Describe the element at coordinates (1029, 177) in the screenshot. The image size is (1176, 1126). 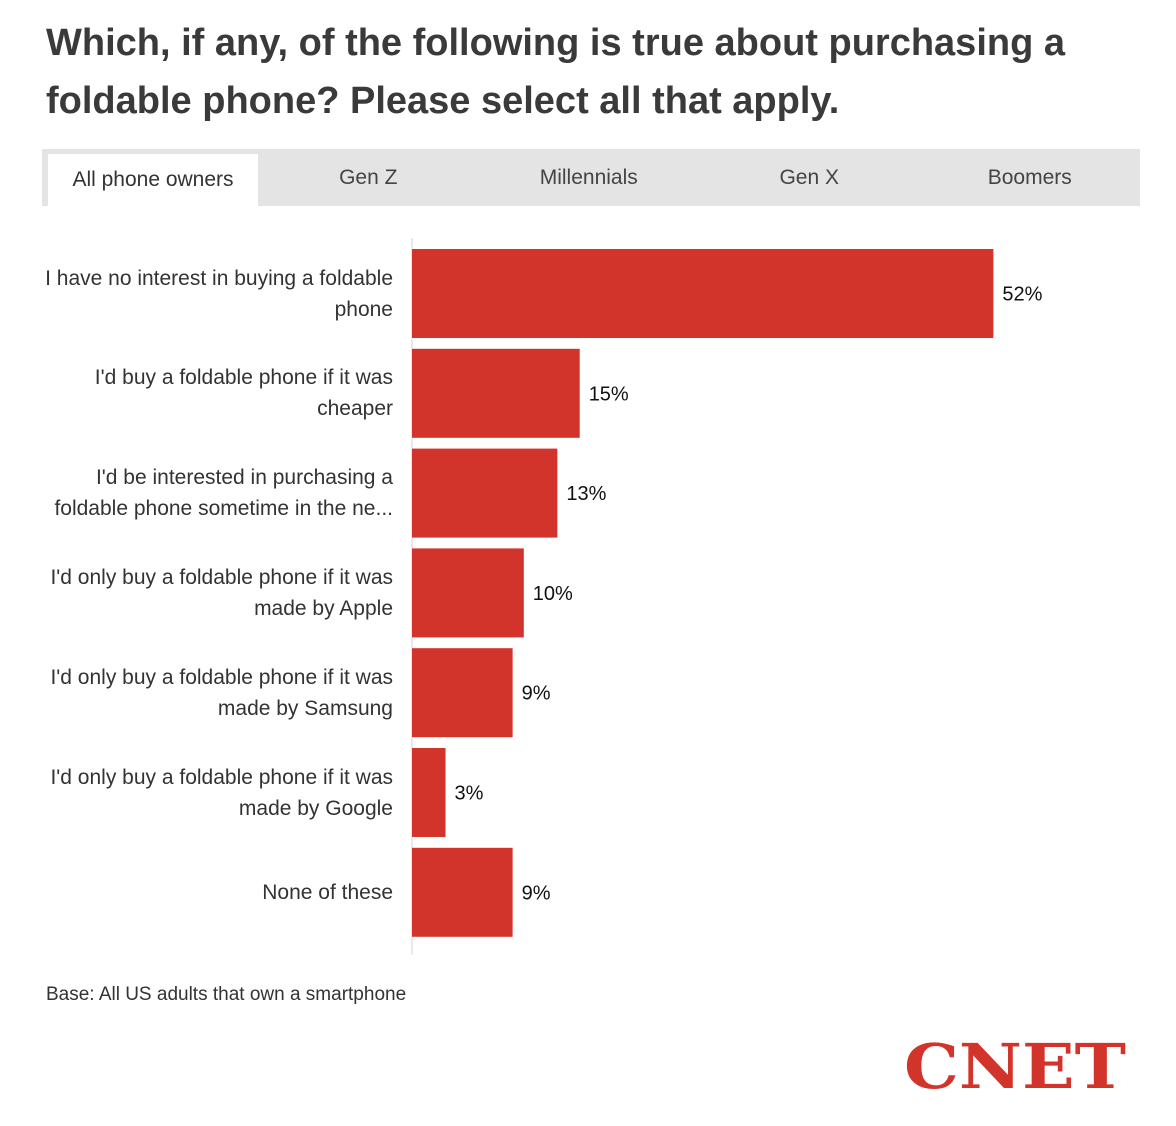
I see `tab-boomers: Boomers` at that location.